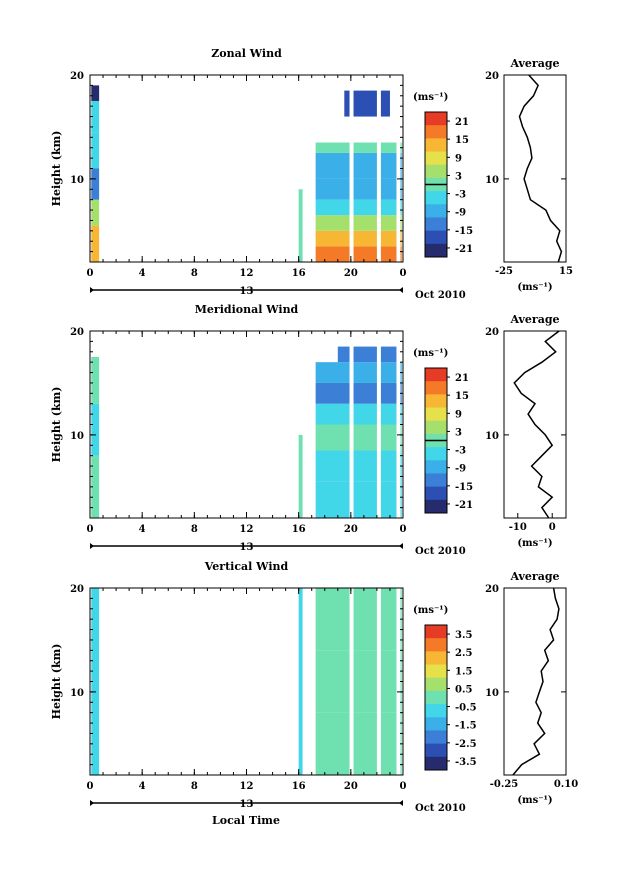  What do you see at coordinates (552, 527) in the screenshot?
I see `average-x-tick-label: 0` at bounding box center [552, 527].